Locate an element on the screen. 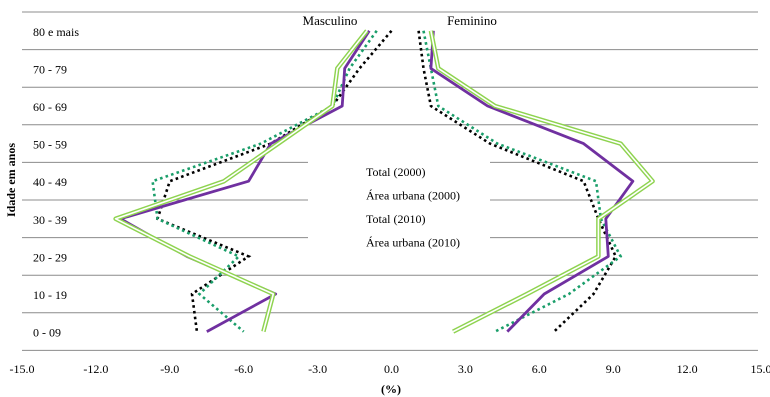 The image size is (770, 397). y-category-label: 20 - 29 is located at coordinates (50, 257).